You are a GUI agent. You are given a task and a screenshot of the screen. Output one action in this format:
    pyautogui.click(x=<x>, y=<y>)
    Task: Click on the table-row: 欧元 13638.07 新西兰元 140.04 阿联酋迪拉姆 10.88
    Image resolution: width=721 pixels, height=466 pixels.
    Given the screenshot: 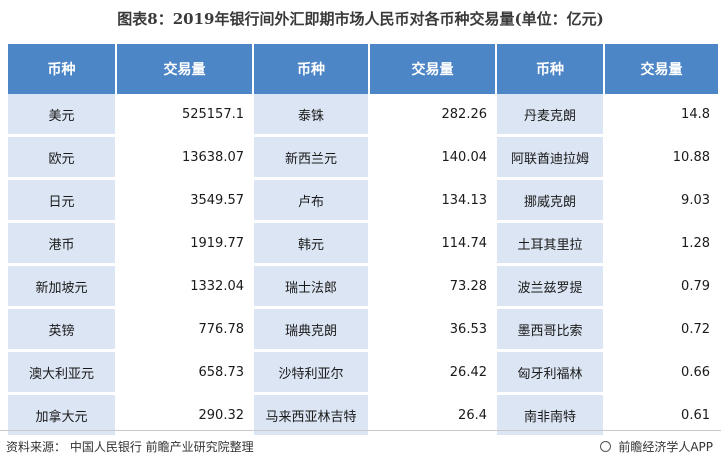 What is the action you would take?
    pyautogui.click(x=364, y=157)
    